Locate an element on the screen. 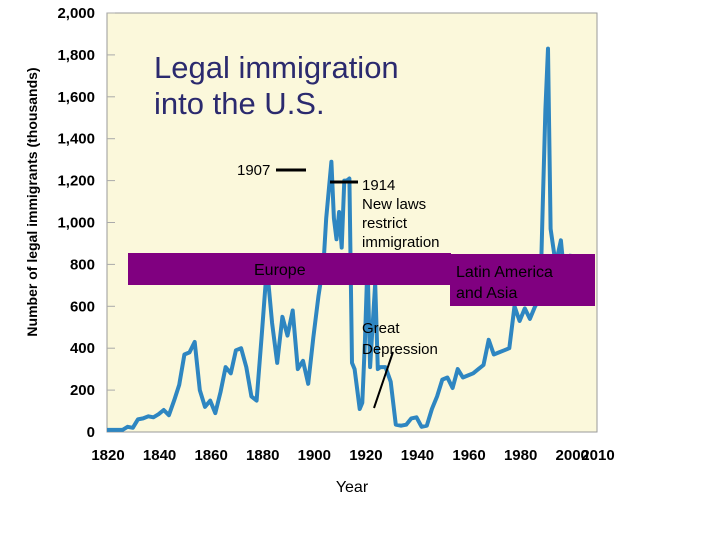 Image resolution: width=720 pixels, height=540 pixels. y-tick-label: 1,600 is located at coordinates (76, 97).